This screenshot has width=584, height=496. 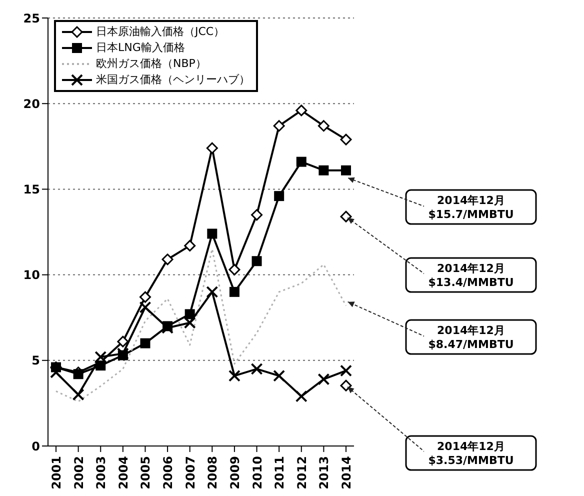 I want to click on y-tick-label: 25, so click(x=31, y=18).